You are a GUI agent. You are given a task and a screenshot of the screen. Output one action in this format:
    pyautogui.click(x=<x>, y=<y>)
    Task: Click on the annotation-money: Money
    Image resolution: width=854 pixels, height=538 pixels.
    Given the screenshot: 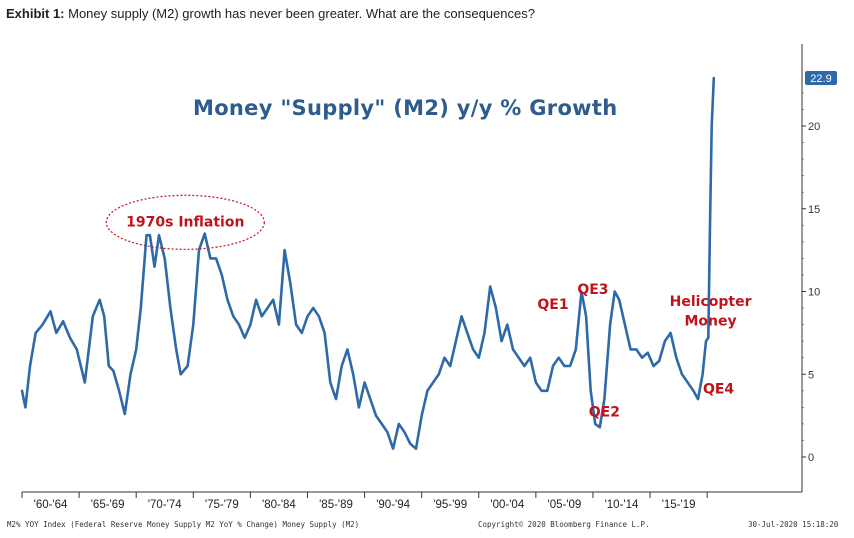 What is the action you would take?
    pyautogui.click(x=711, y=322)
    